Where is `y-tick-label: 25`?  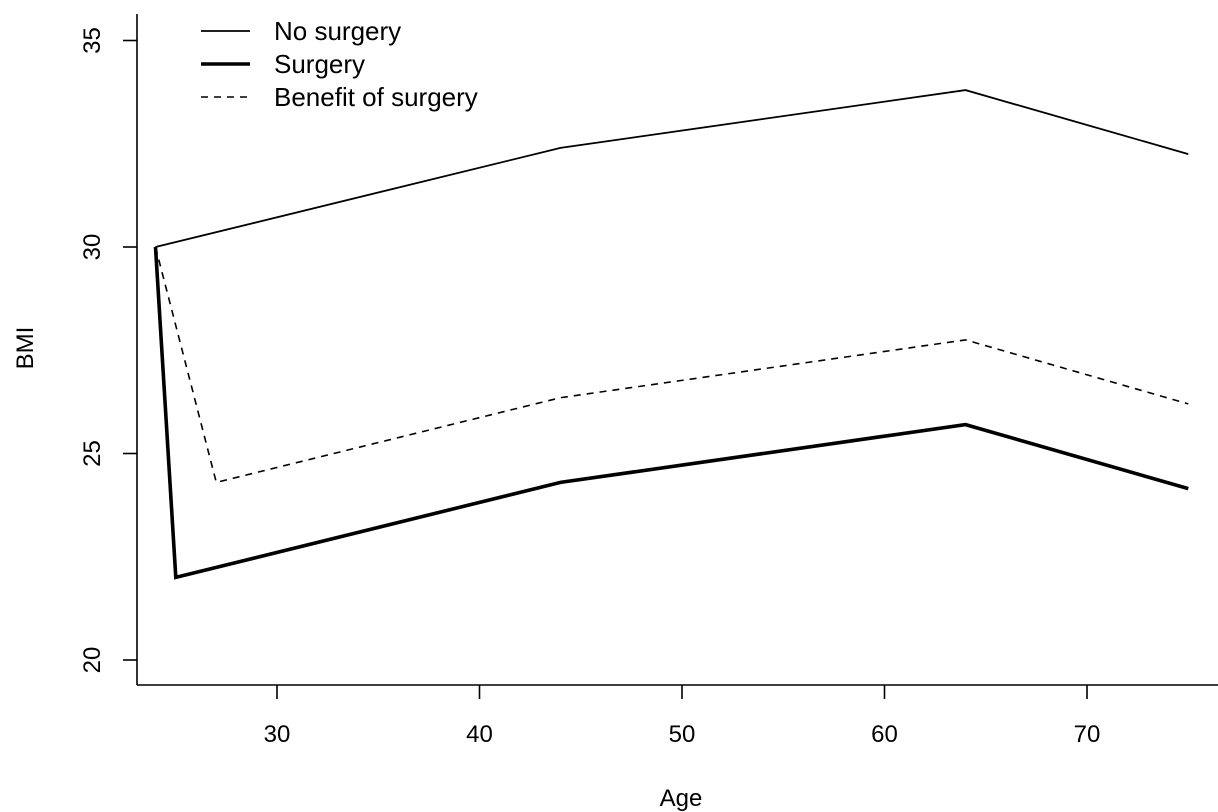
y-tick-label: 25 is located at coordinates (92, 453).